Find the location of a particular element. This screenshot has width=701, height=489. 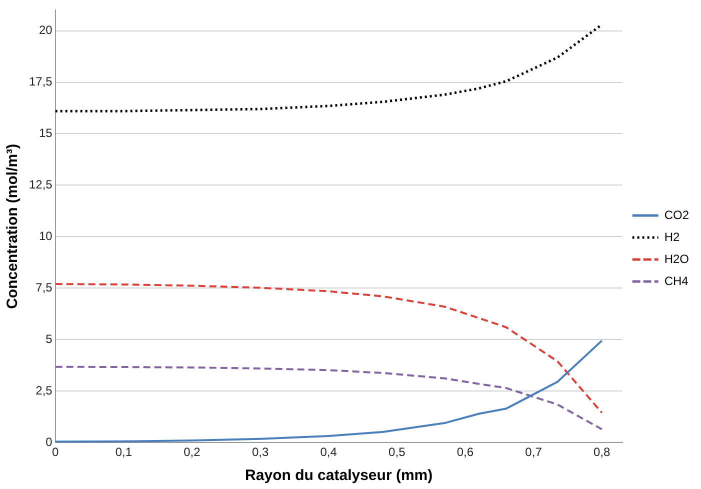

x-axis-title: Rayon du catalyseur (mm) is located at coordinates (339, 475).